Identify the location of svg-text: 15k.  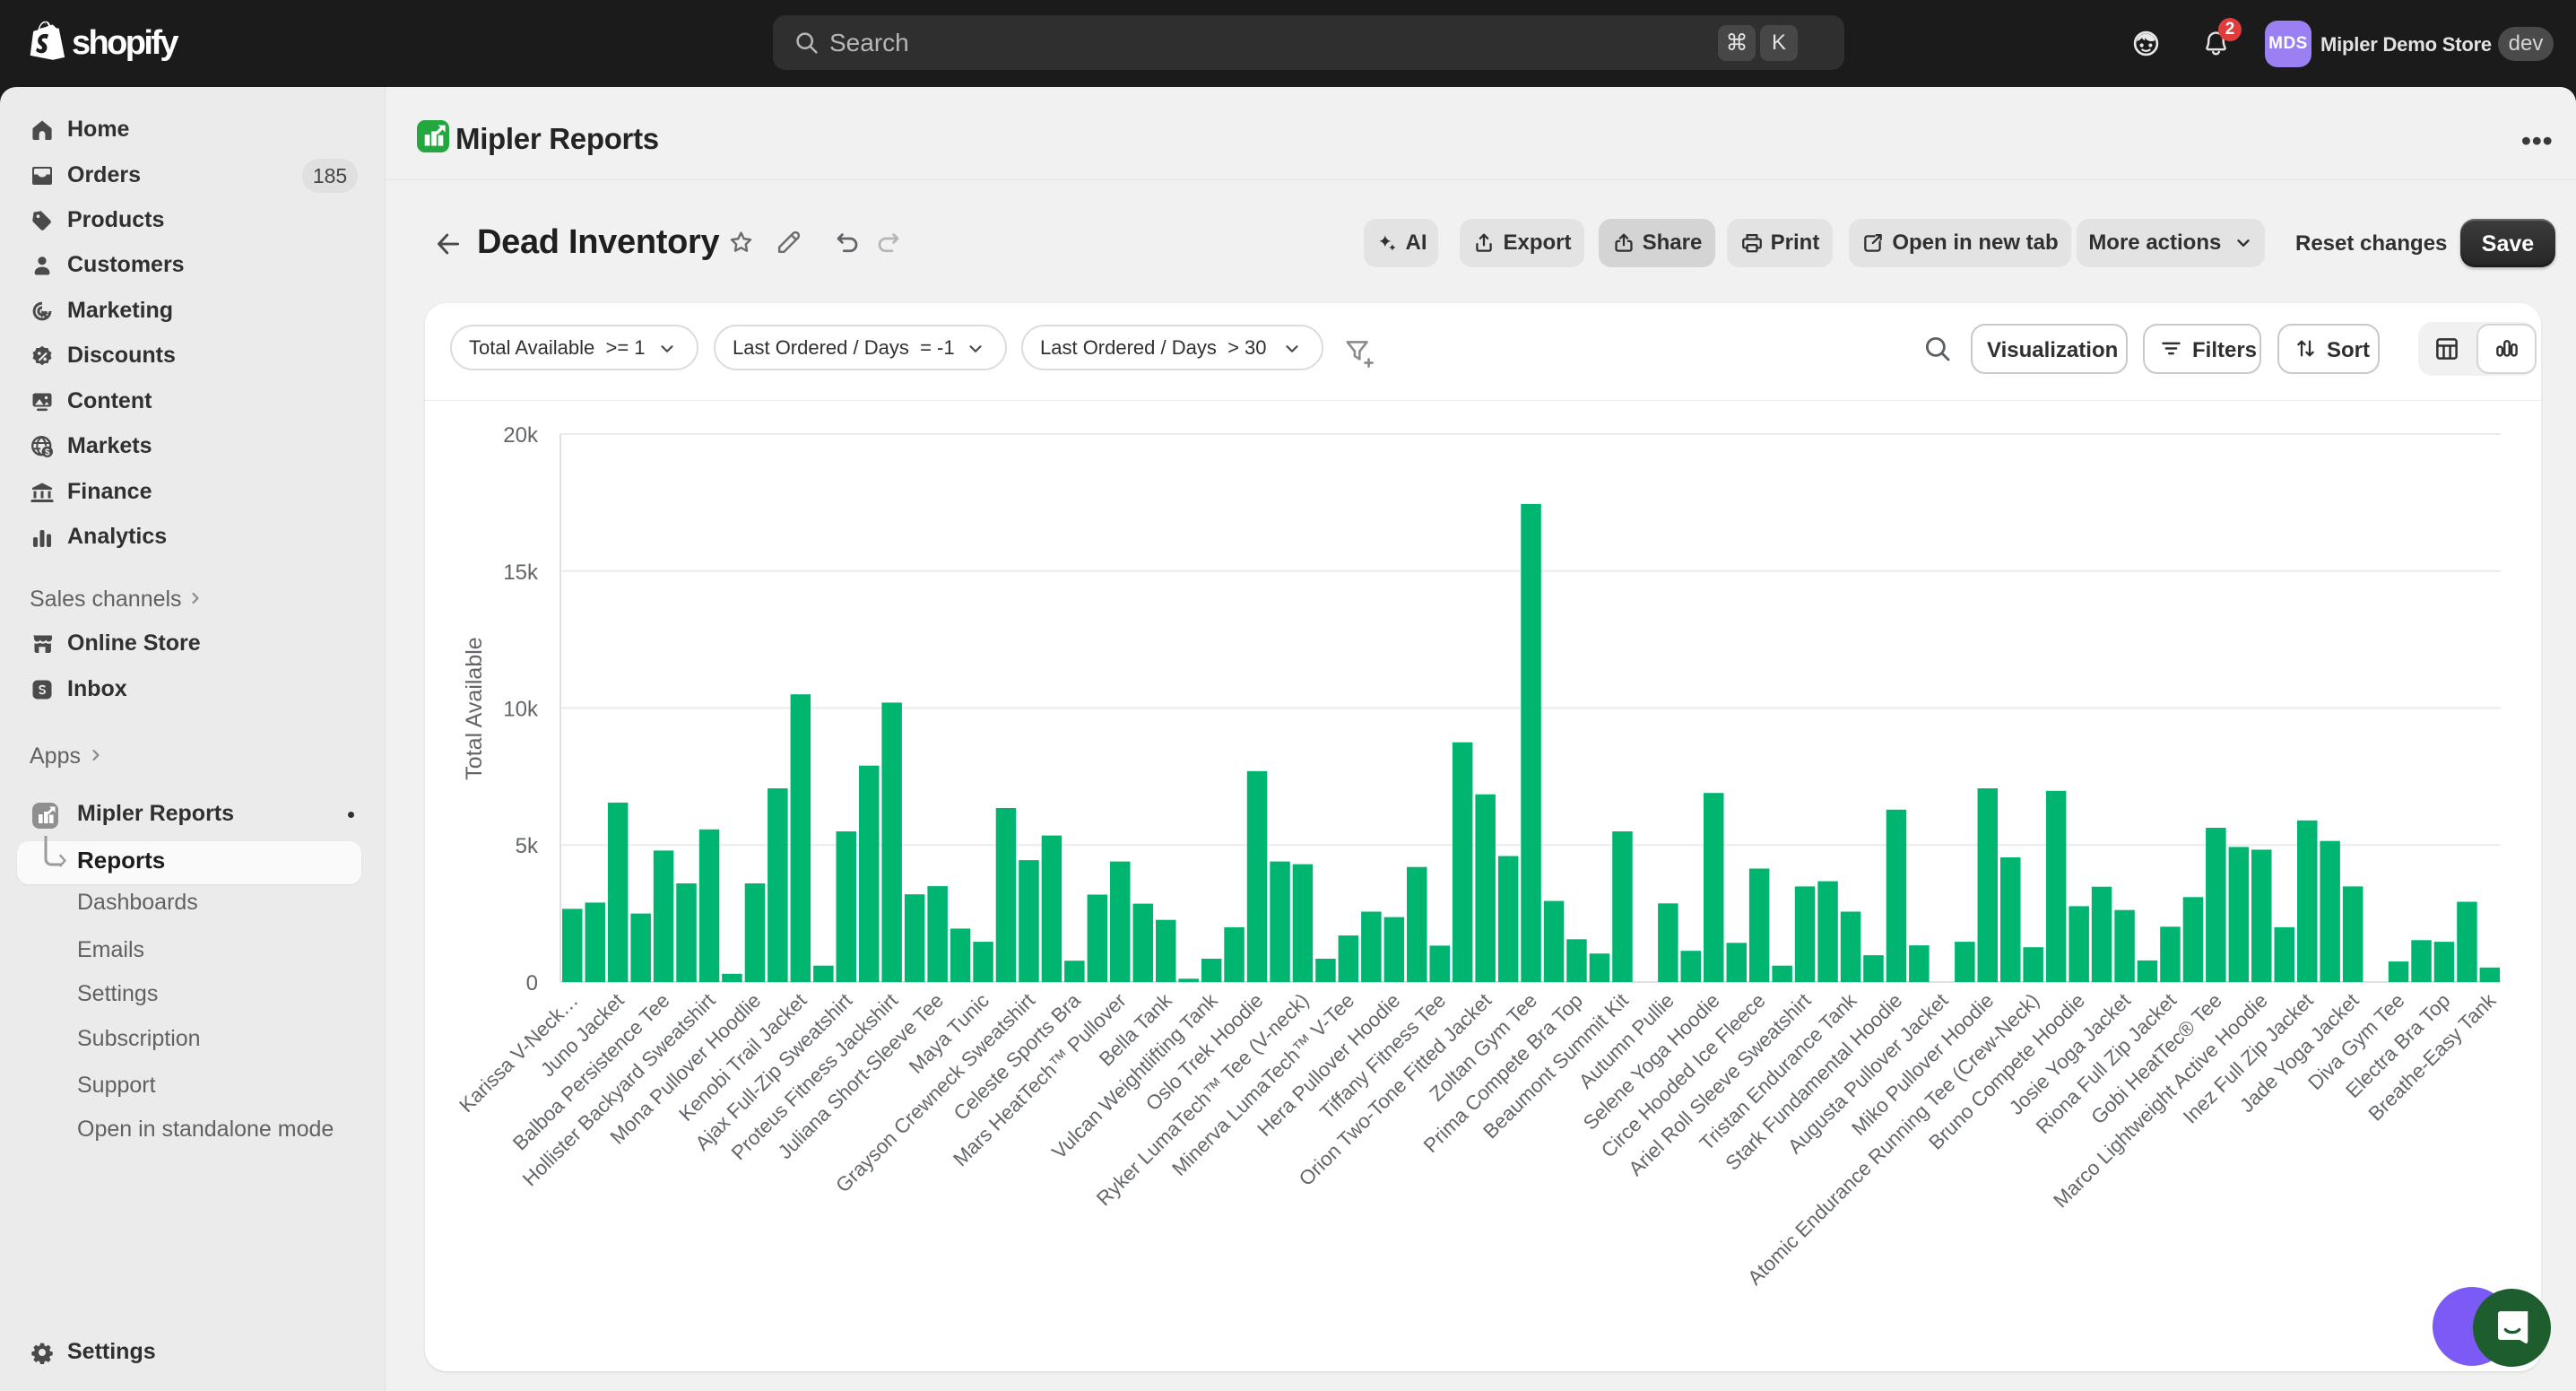
(521, 573).